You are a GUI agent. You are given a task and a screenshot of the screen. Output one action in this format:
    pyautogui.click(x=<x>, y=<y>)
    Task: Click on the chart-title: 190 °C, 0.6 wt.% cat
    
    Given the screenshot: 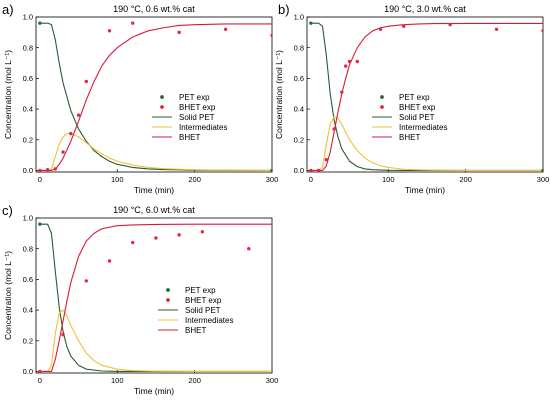 What is the action you would take?
    pyautogui.click(x=154, y=9)
    